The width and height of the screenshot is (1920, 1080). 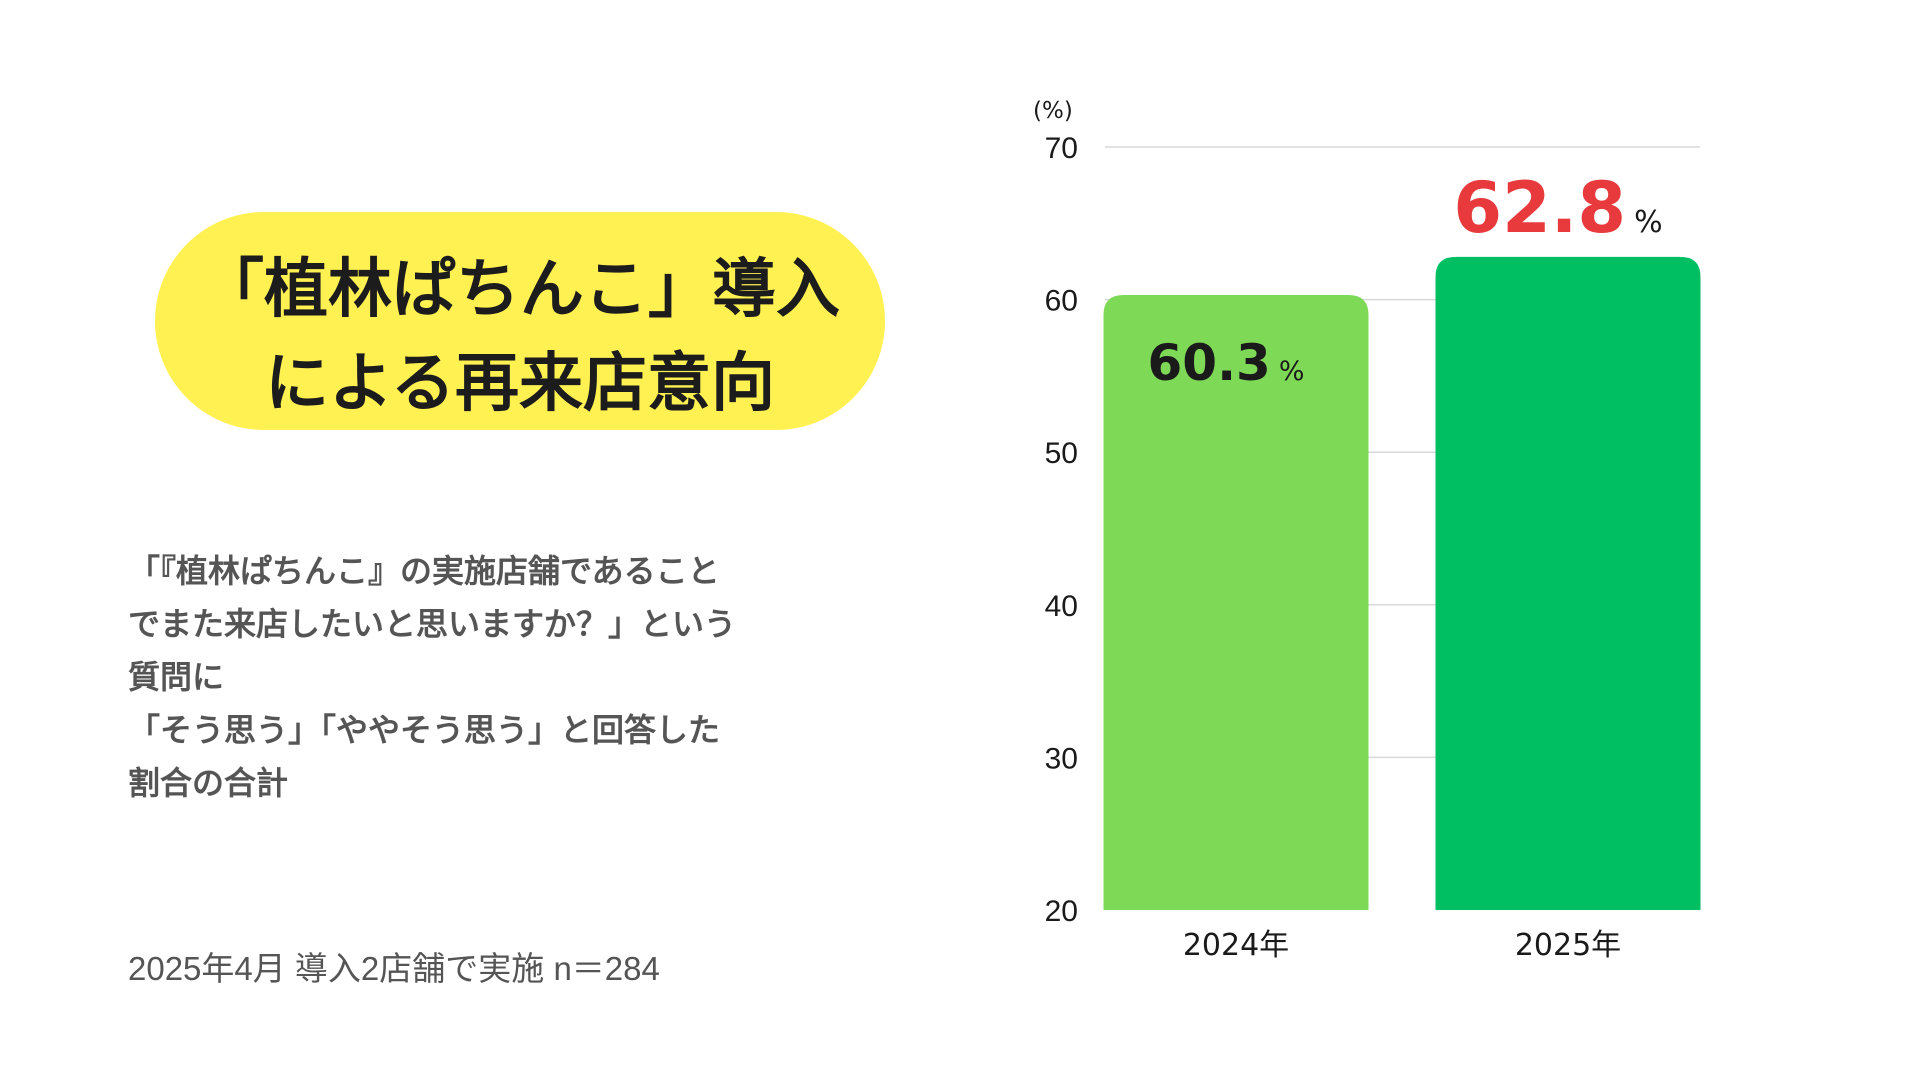 What do you see at coordinates (1568, 583) in the screenshot?
I see `bar-2025年` at bounding box center [1568, 583].